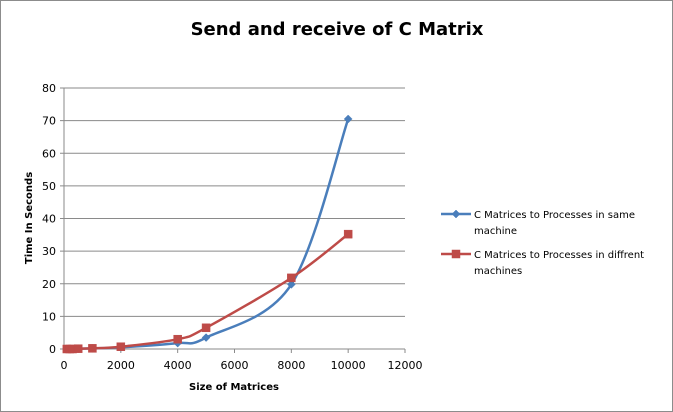 The height and width of the screenshot is (412, 673). Describe the element at coordinates (554, 215) in the screenshot. I see `legend-label: C Matrices to Processes in same` at that location.